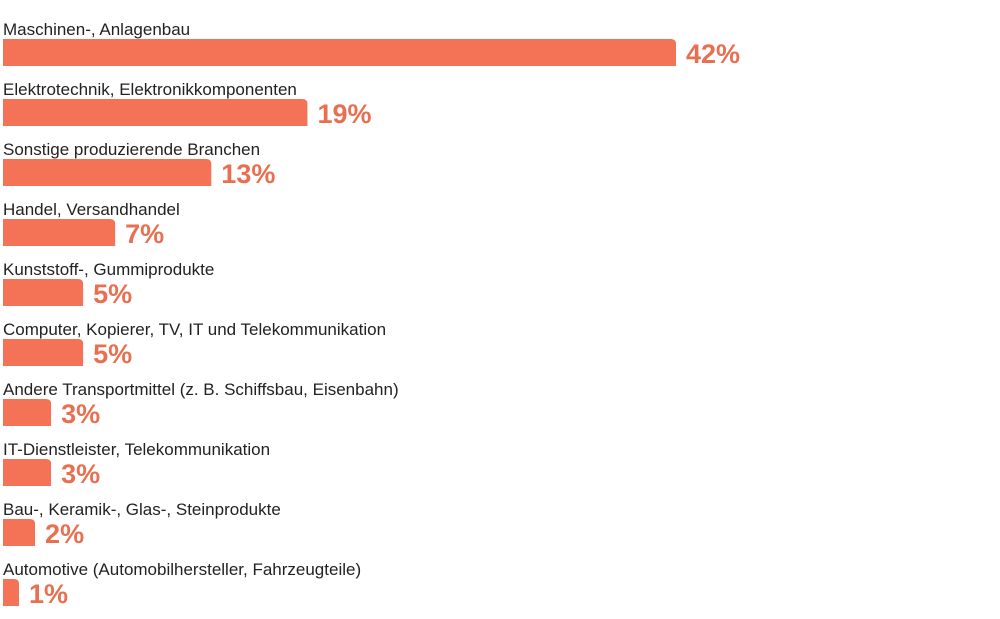 Image resolution: width=1000 pixels, height=619 pixels. I want to click on category-label: Elektrotechnik, Elektronikkomponenten, so click(150, 89).